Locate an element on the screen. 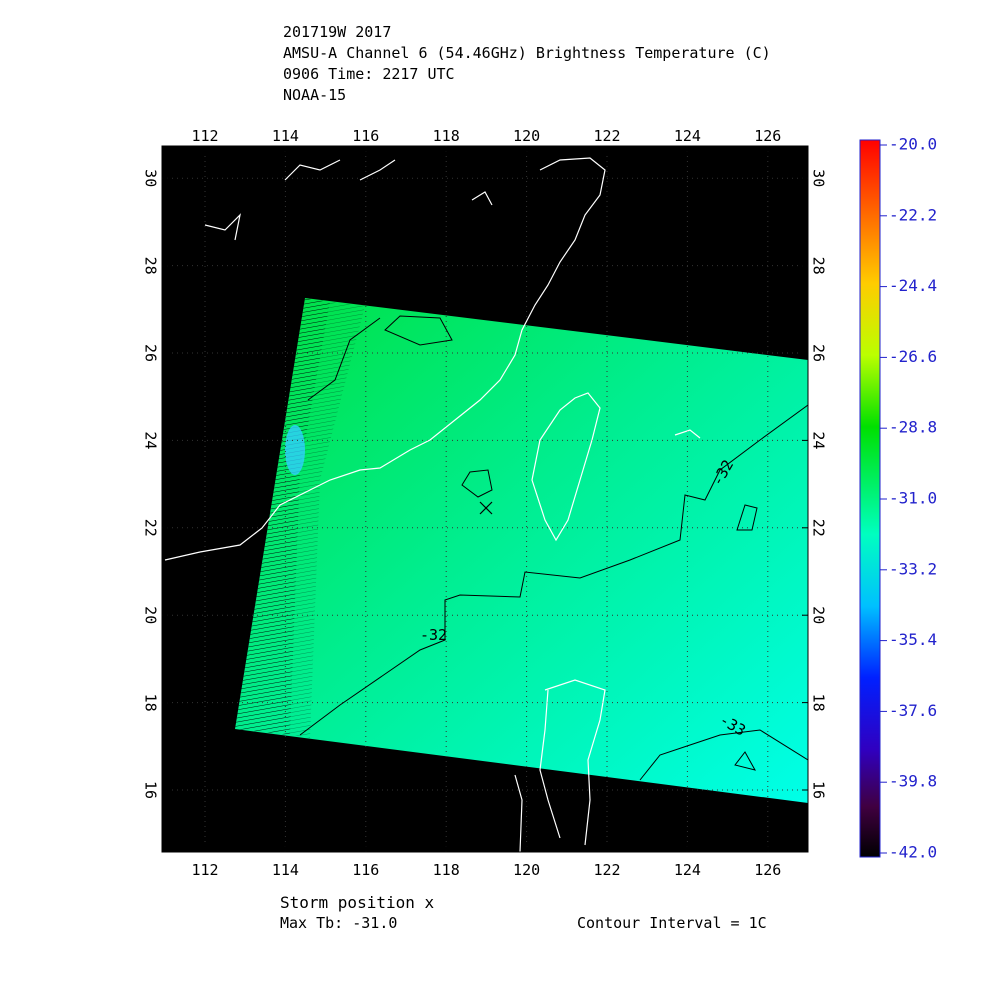  contour-label: -32 is located at coordinates (433, 635).